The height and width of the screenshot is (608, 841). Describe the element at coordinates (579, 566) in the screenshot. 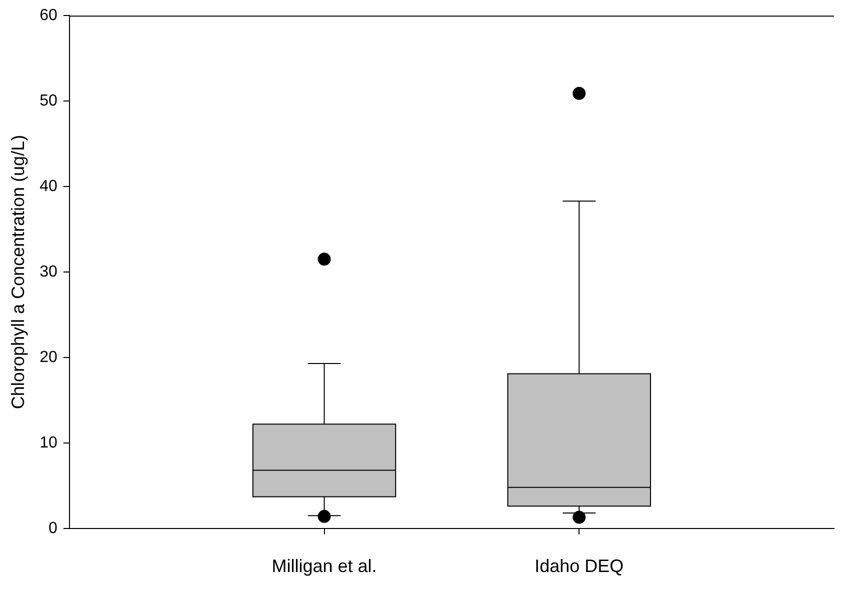

I see `x-tick-label: Idaho DEQ` at that location.